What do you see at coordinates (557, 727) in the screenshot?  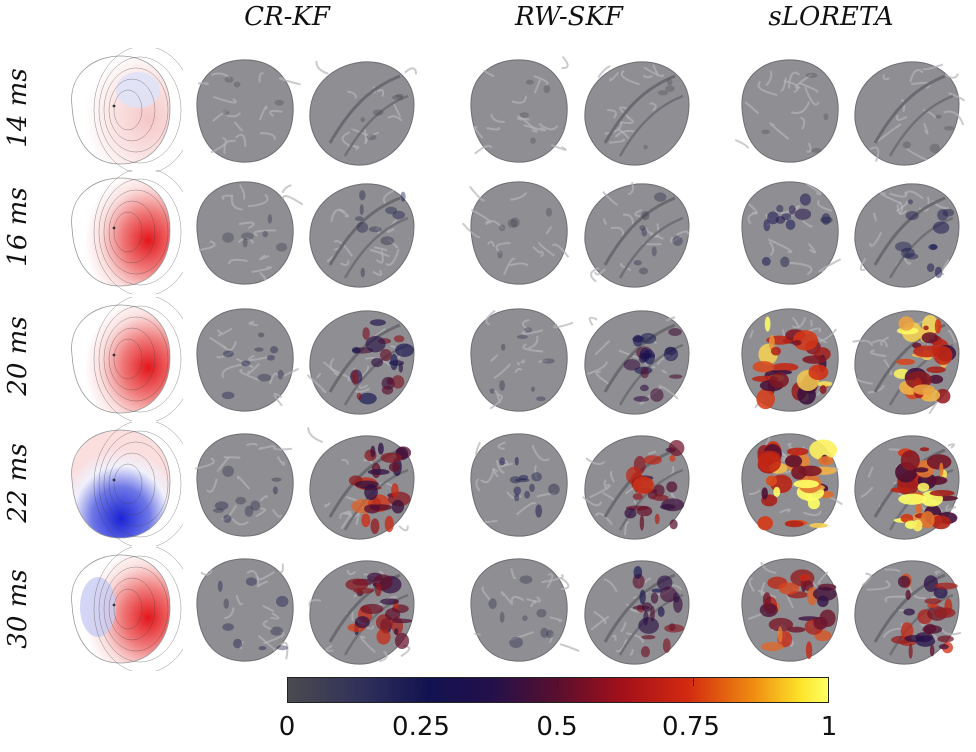 I see `colorbar-label-05: 0.5` at bounding box center [557, 727].